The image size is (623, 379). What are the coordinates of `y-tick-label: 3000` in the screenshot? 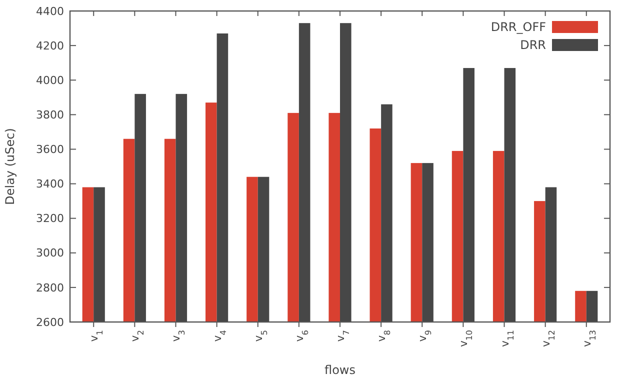 It's located at (50, 253).